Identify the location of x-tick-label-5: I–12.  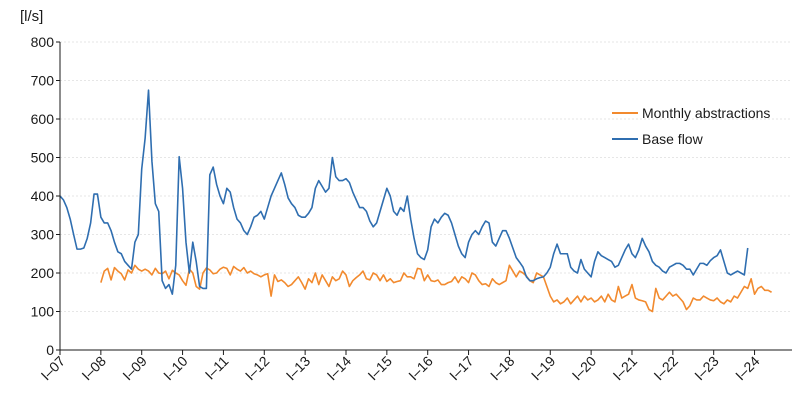
(257, 368).